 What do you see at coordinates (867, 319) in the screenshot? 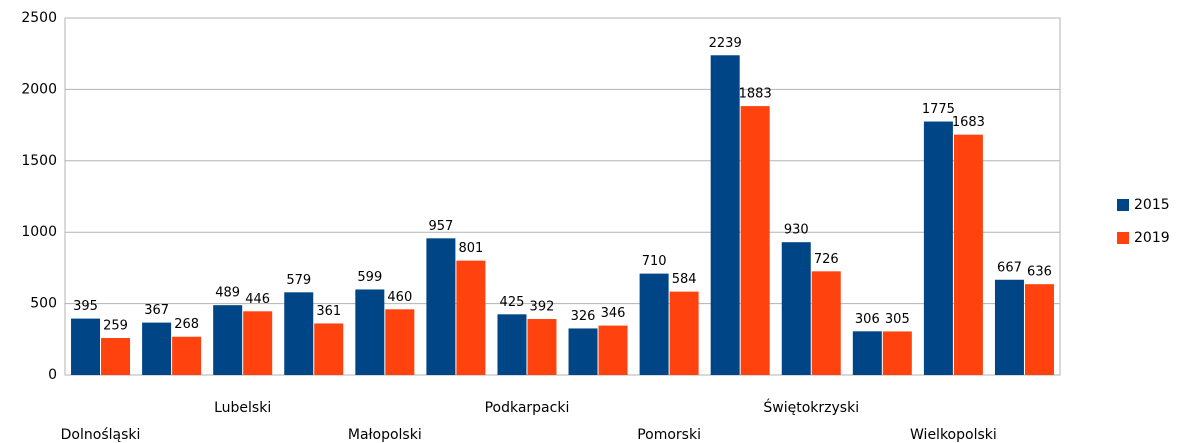
I see `data-label: 306` at bounding box center [867, 319].